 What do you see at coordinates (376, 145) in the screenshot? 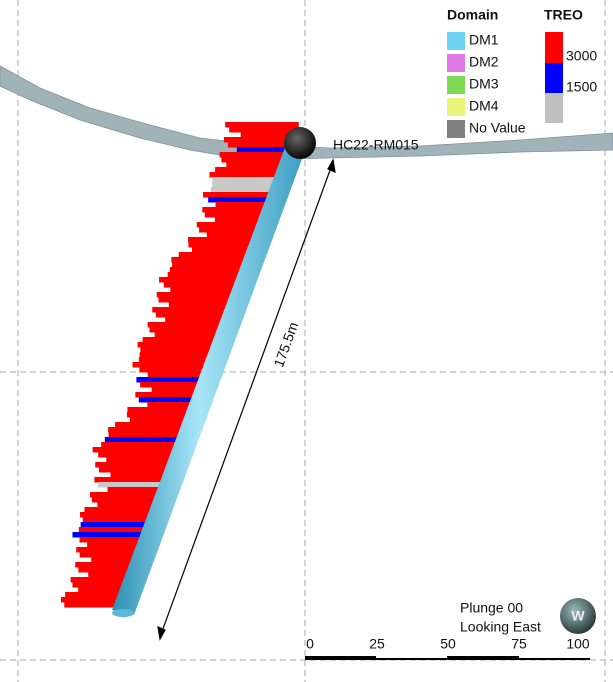
I see `hole-name: HC22-RM015` at bounding box center [376, 145].